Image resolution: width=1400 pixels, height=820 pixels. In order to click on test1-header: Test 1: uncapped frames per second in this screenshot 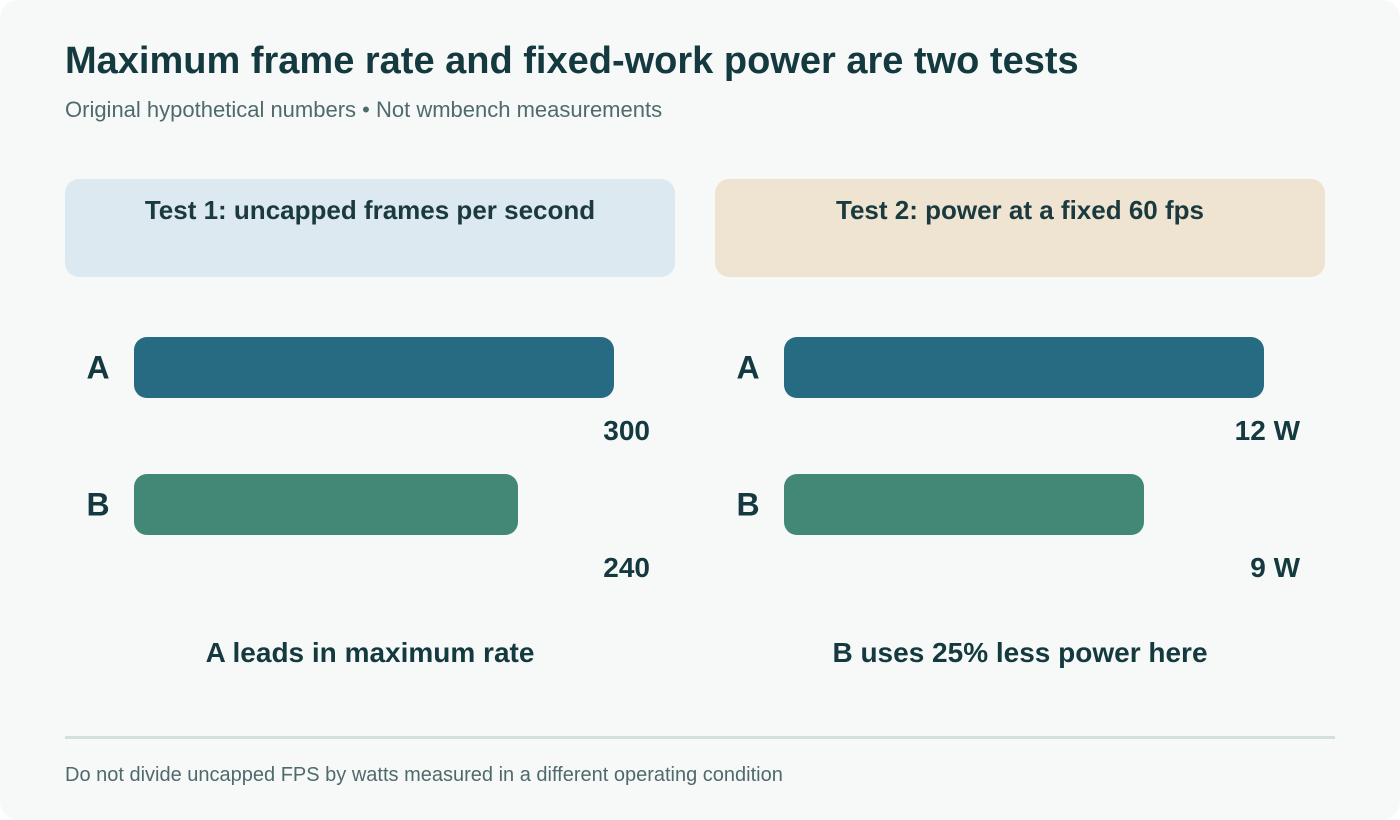, I will do `click(370, 228)`.